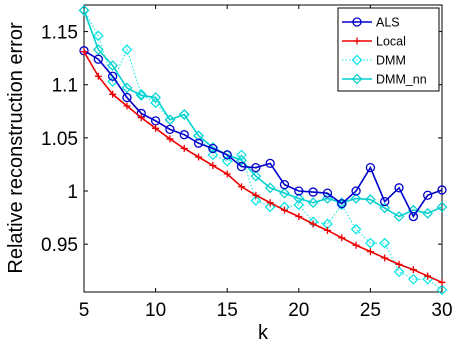 The width and height of the screenshot is (454, 343). What do you see at coordinates (59, 245) in the screenshot?
I see `y-tick-label: 0.95` at bounding box center [59, 245].